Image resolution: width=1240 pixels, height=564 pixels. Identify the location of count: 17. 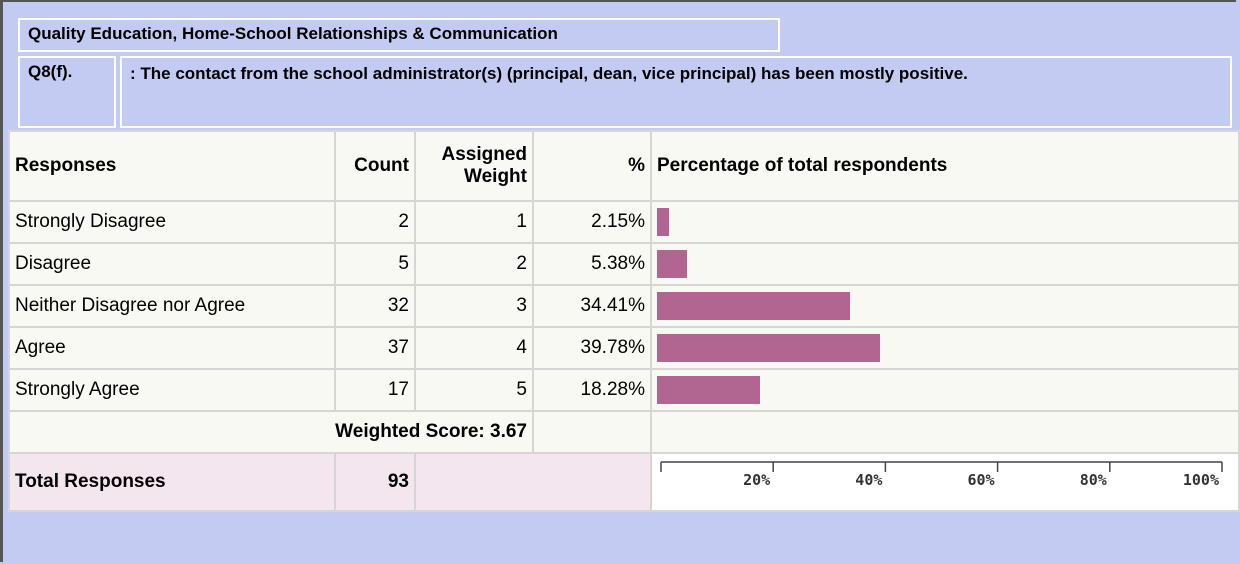
(375, 390).